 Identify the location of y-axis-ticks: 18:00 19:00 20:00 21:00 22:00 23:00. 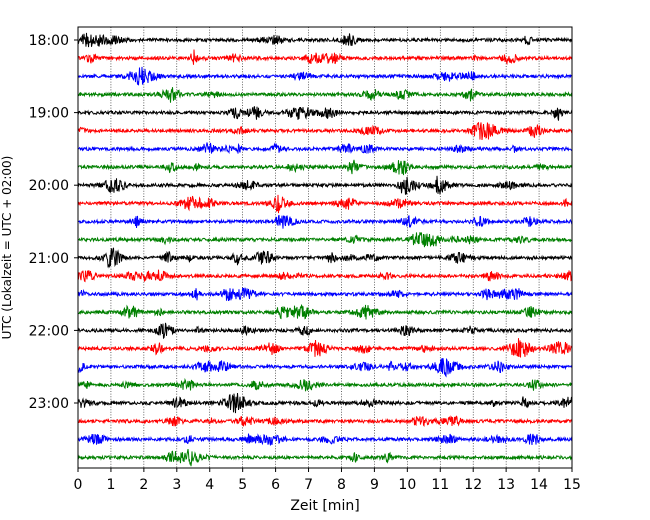
(53, 222).